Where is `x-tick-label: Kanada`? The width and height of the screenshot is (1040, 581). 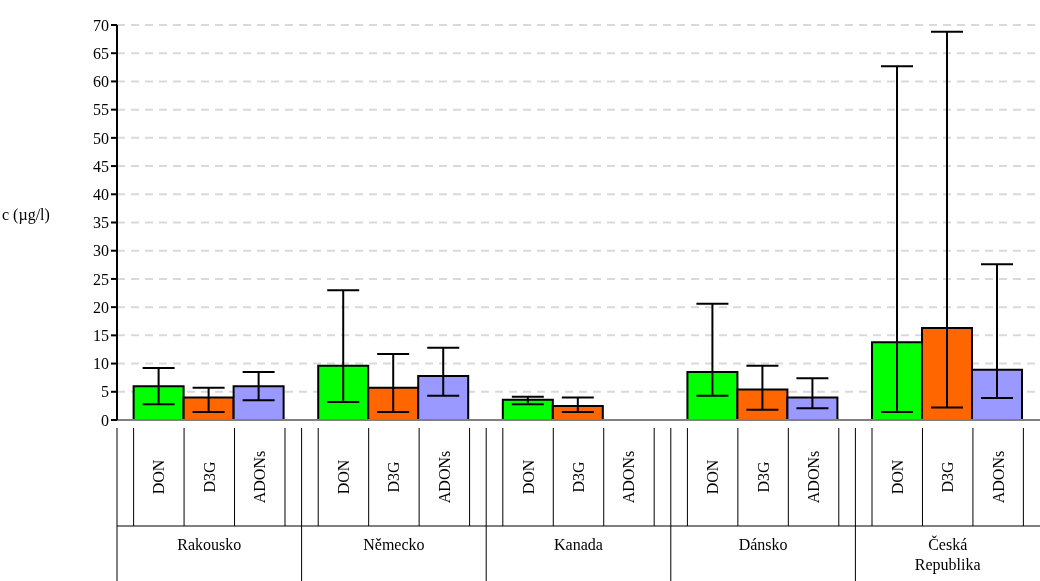
x-tick-label: Kanada is located at coordinates (578, 544).